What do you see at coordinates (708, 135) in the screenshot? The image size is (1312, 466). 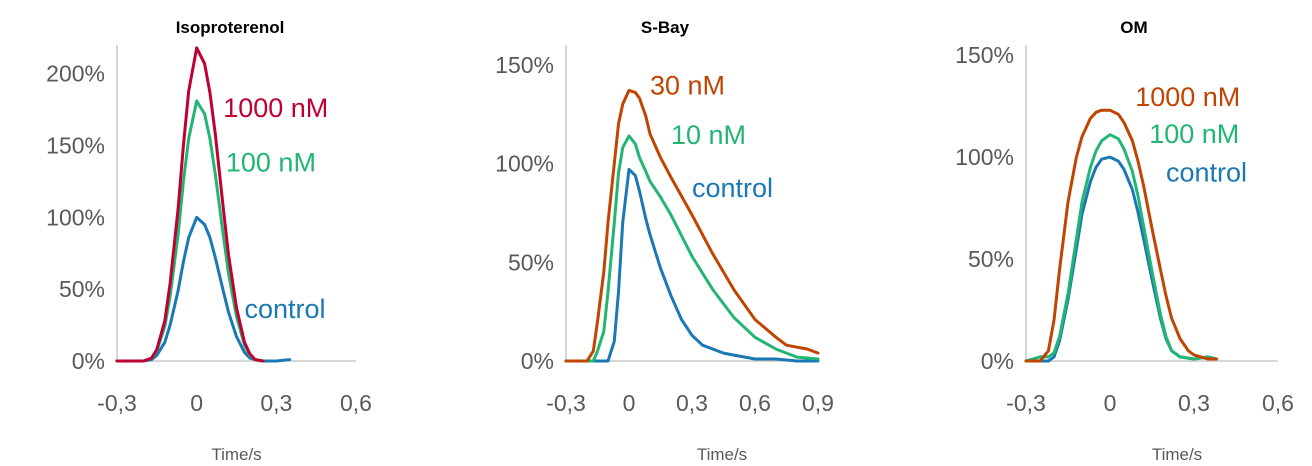 I see `series-label: 10 nM` at bounding box center [708, 135].